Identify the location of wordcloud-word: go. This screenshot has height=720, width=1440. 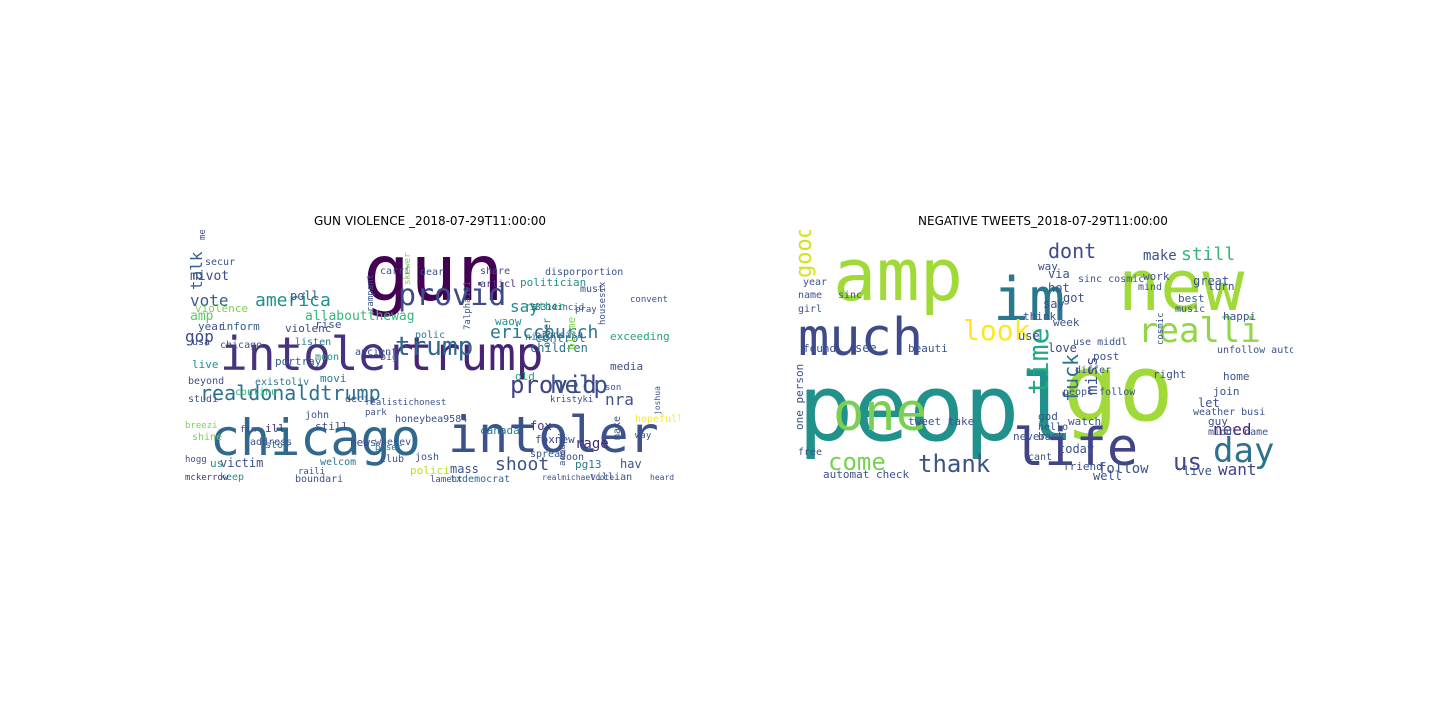
(1118, 388).